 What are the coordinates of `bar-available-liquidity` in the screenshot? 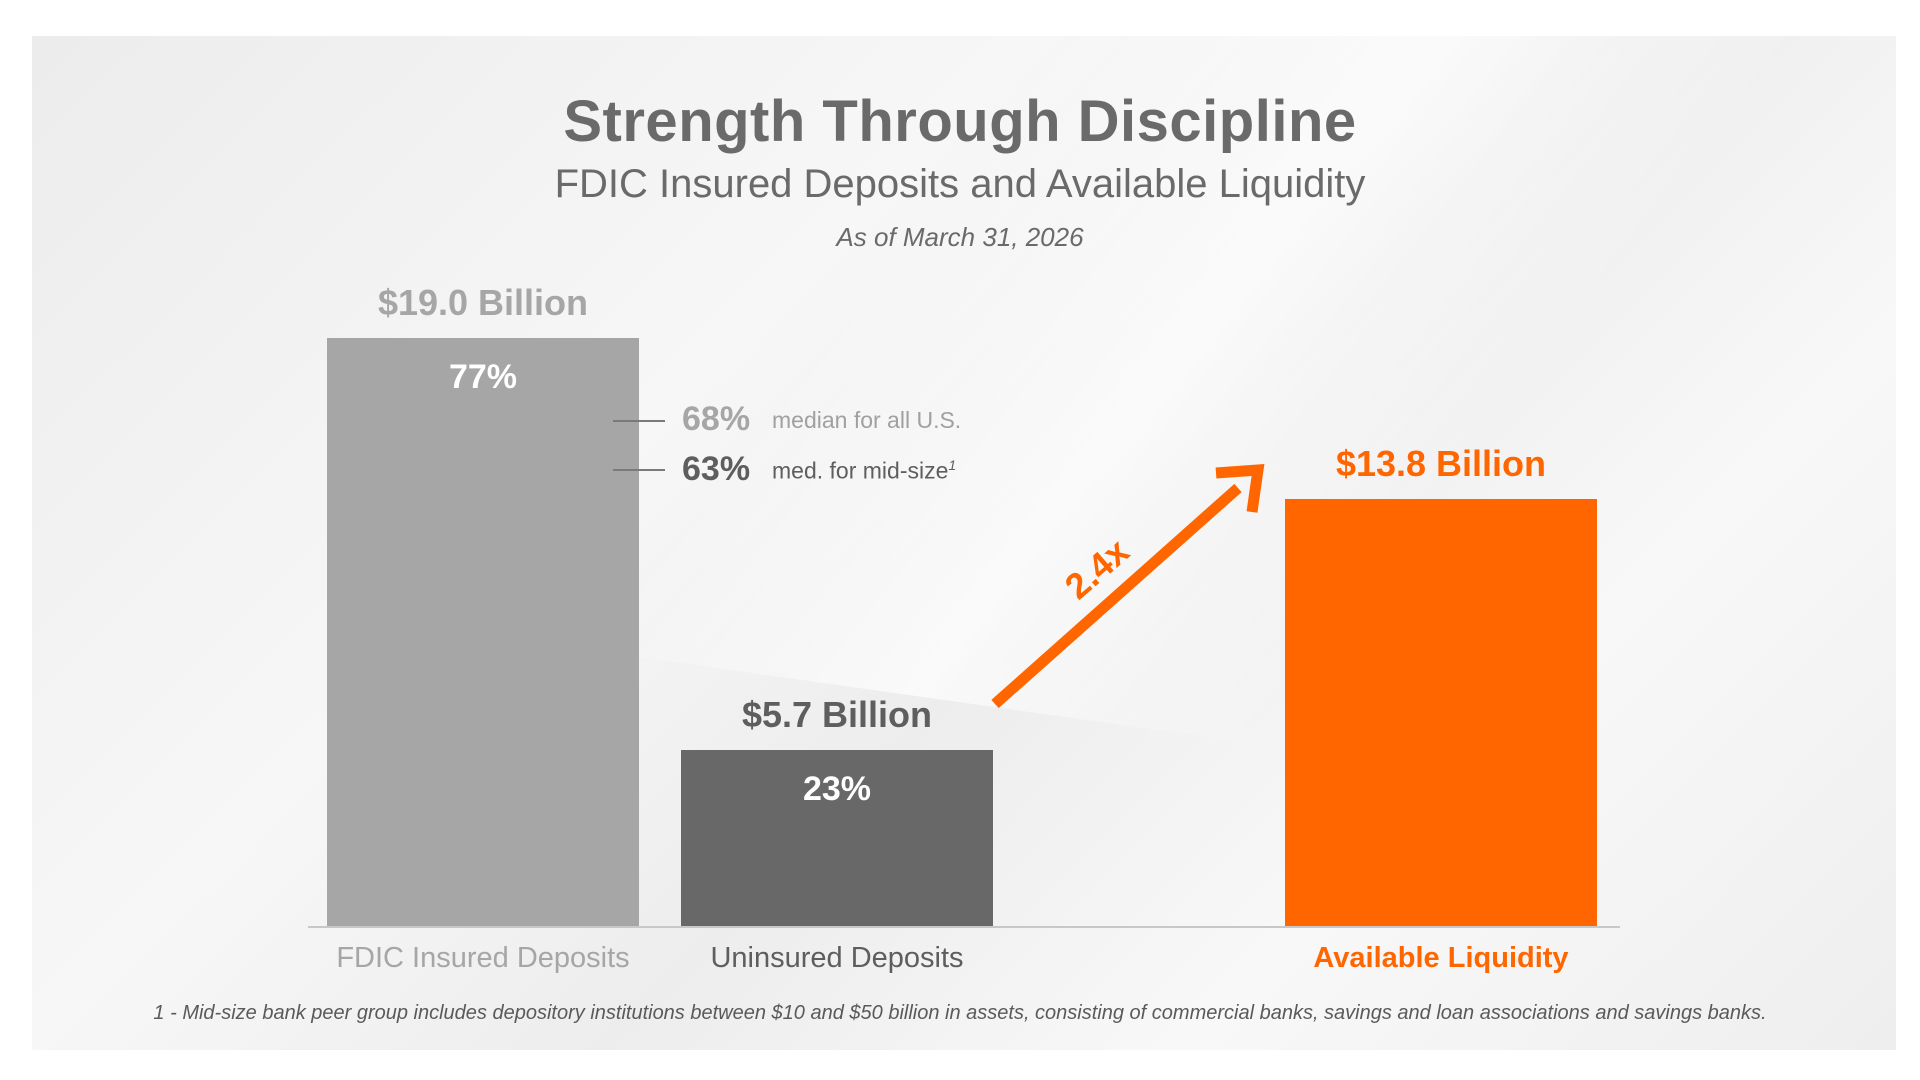 It's located at (1441, 712).